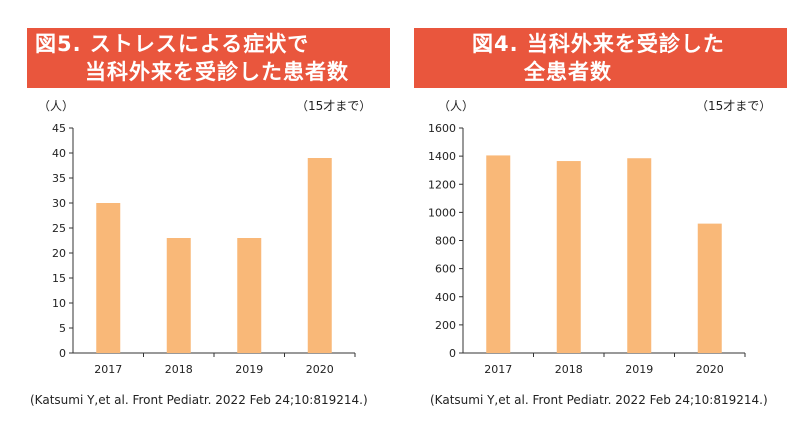 The width and height of the screenshot is (800, 435). What do you see at coordinates (445, 269) in the screenshot?
I see `y-tick-label: 600` at bounding box center [445, 269].